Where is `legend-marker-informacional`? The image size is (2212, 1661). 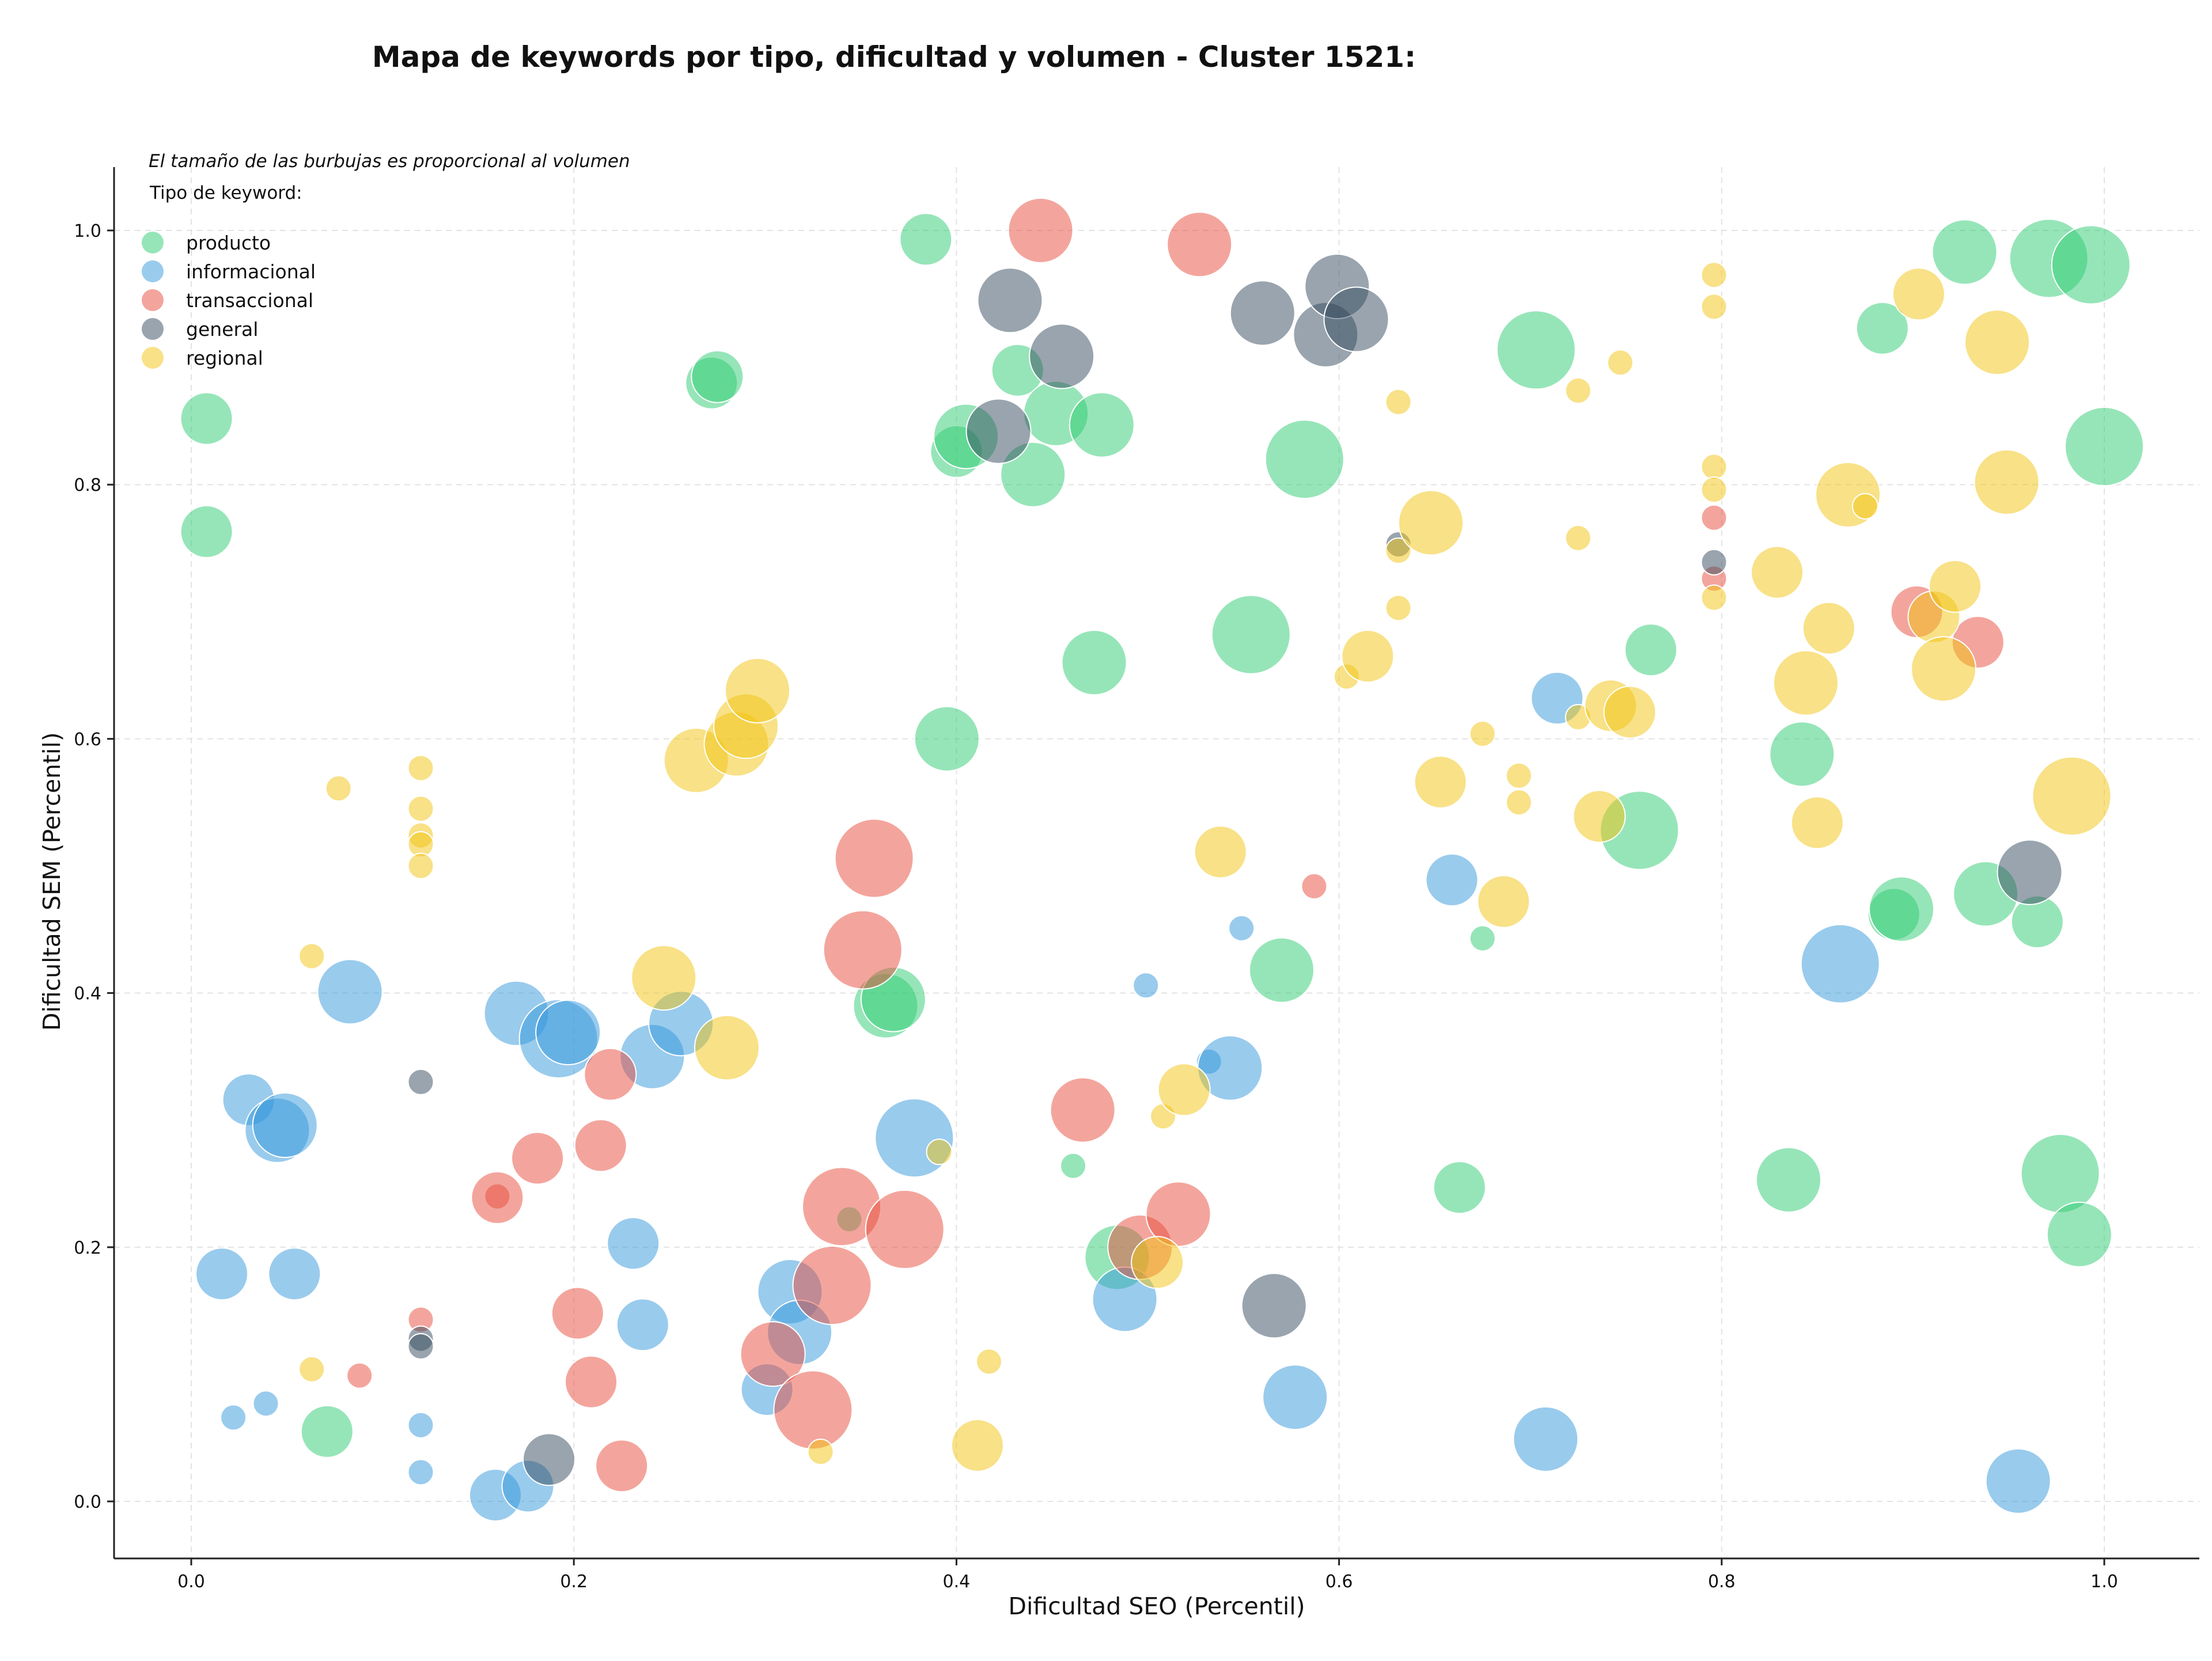 legend-marker-informacional is located at coordinates (153, 271).